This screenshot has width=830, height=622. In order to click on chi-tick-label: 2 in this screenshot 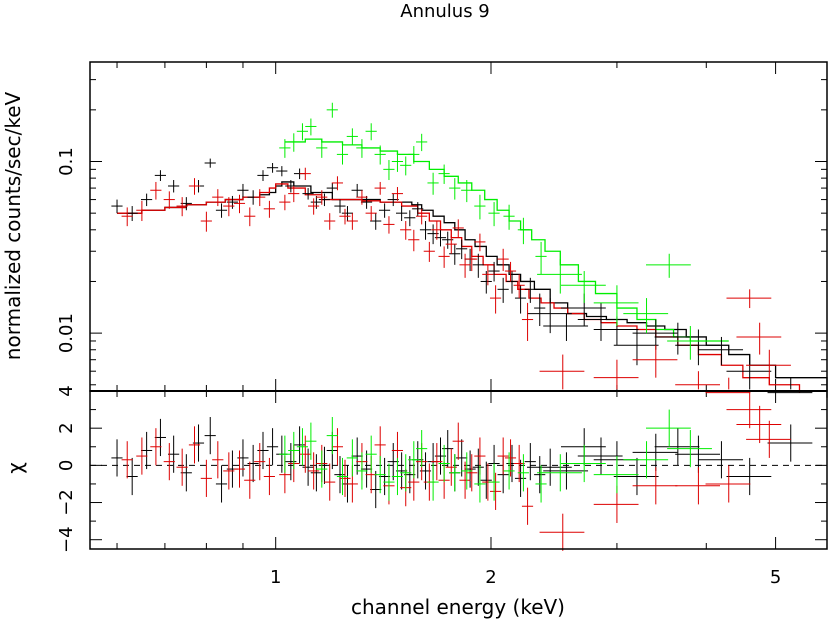, I will do `click(66, 427)`.